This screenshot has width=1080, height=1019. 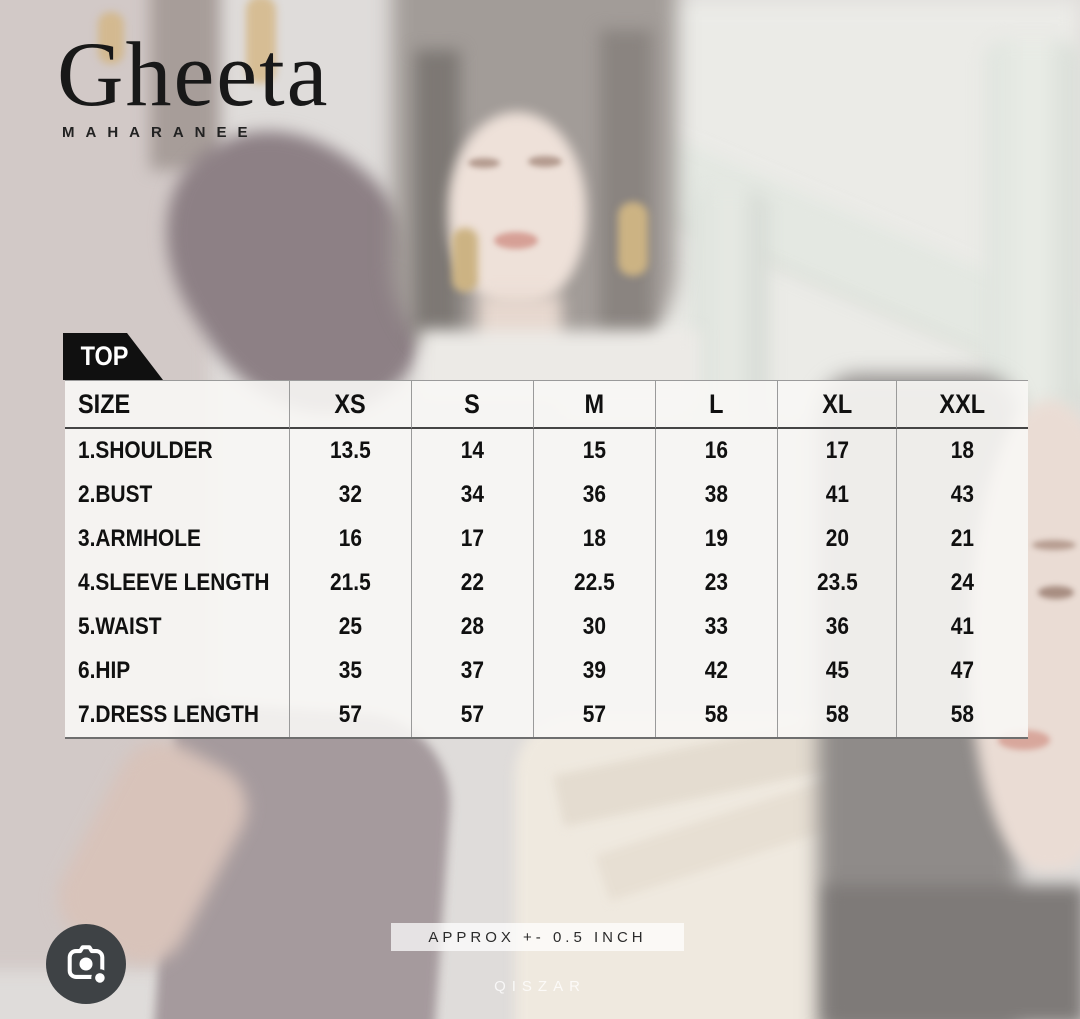 What do you see at coordinates (626, 185) in the screenshot?
I see `model-center-hair-strand` at bounding box center [626, 185].